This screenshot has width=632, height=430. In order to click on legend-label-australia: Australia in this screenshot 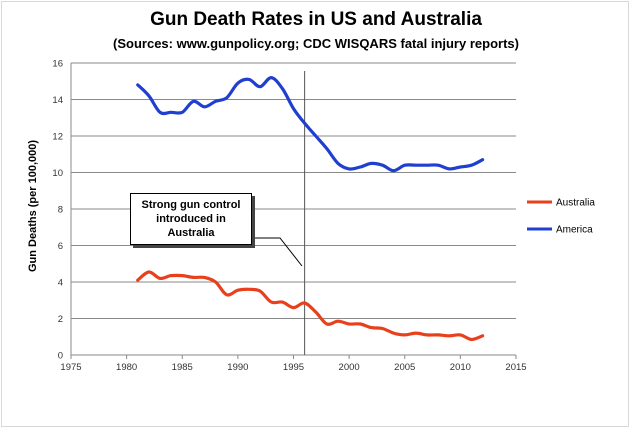, I will do `click(575, 203)`.